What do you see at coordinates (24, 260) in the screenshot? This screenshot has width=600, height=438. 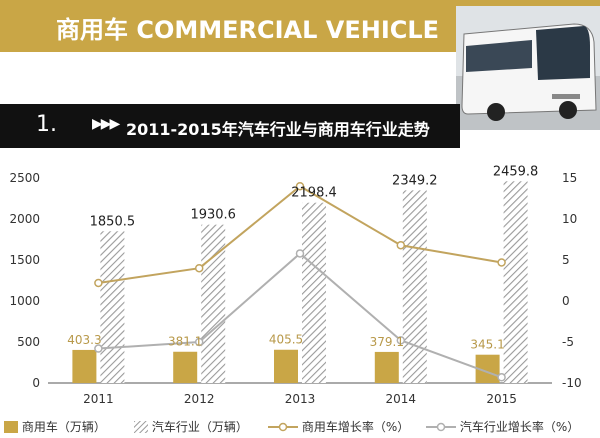 I see `y-tick-label: 1500` at bounding box center [24, 260].